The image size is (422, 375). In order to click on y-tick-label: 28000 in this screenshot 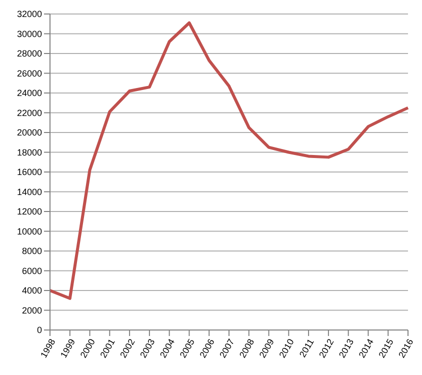, I will do `click(29, 53)`.